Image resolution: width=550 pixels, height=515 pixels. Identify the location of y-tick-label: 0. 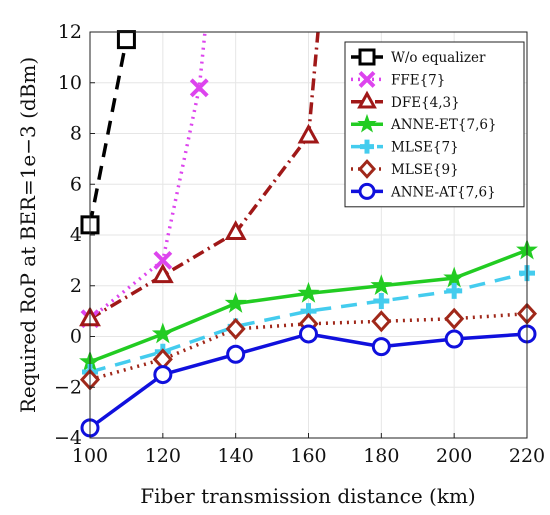
(76, 337).